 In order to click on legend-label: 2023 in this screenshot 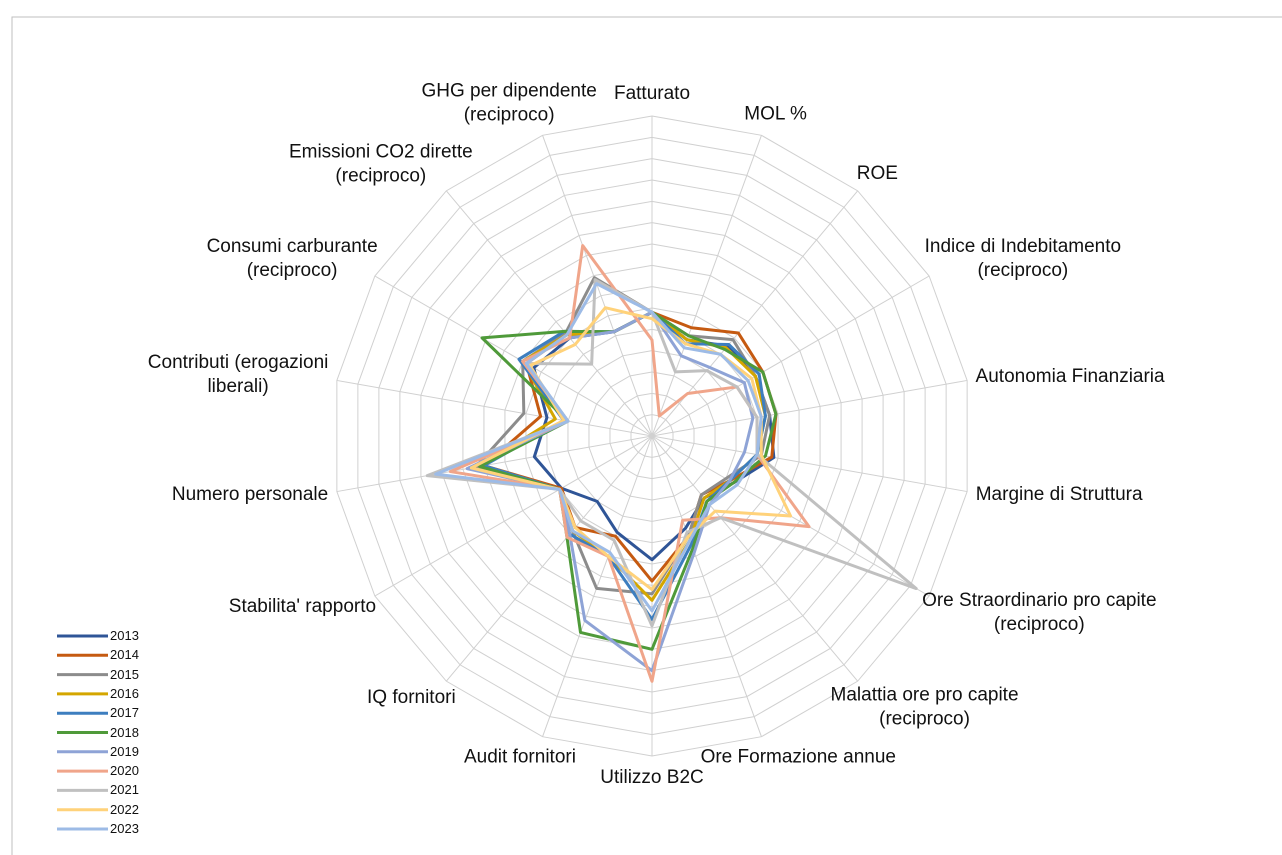, I will do `click(124, 828)`.